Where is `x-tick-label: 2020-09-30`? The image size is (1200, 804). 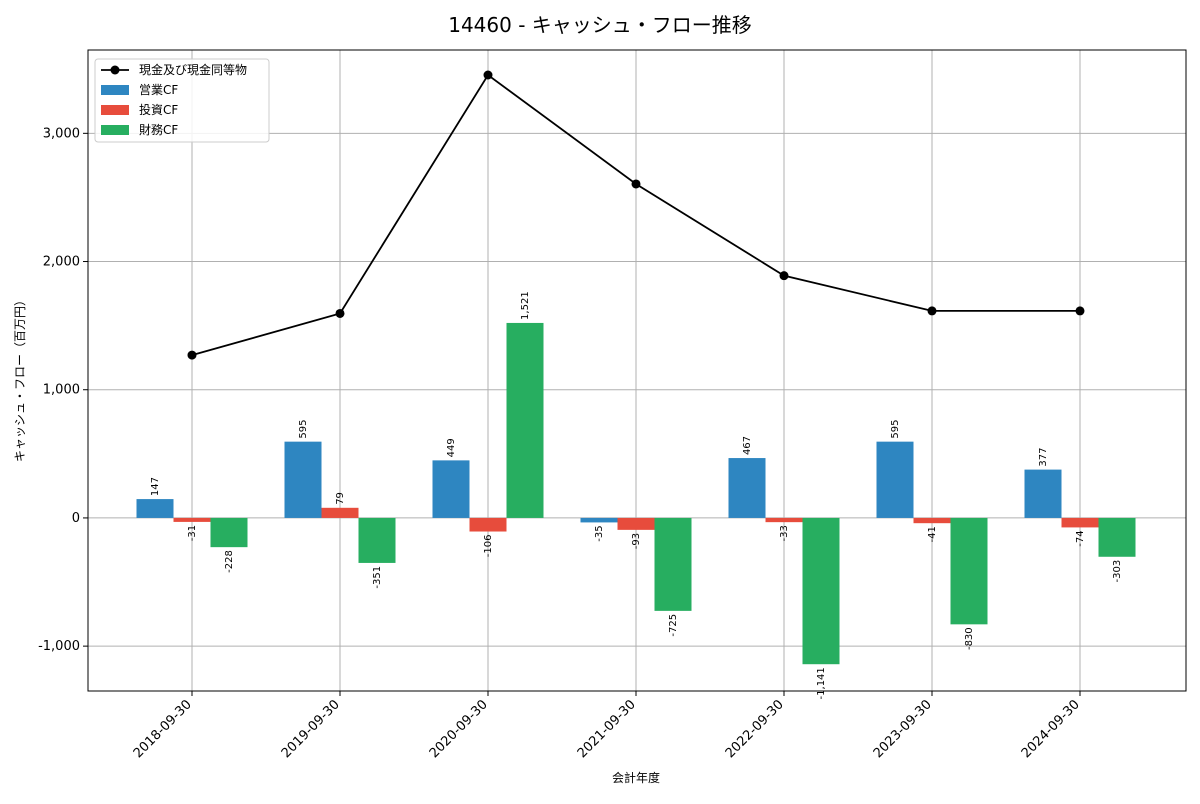 x-tick-label: 2020-09-30 is located at coordinates (459, 729).